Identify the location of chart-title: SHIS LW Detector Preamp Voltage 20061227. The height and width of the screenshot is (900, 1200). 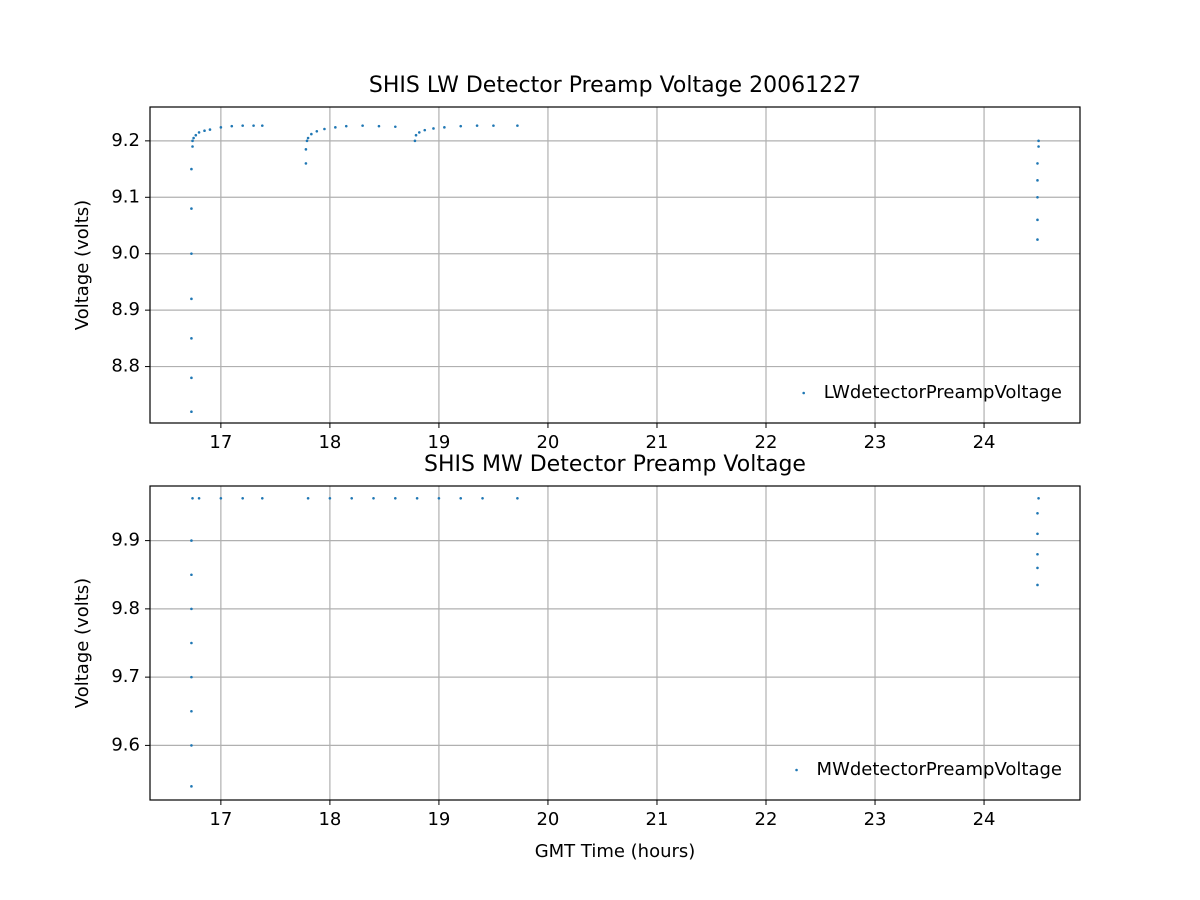
(615, 85).